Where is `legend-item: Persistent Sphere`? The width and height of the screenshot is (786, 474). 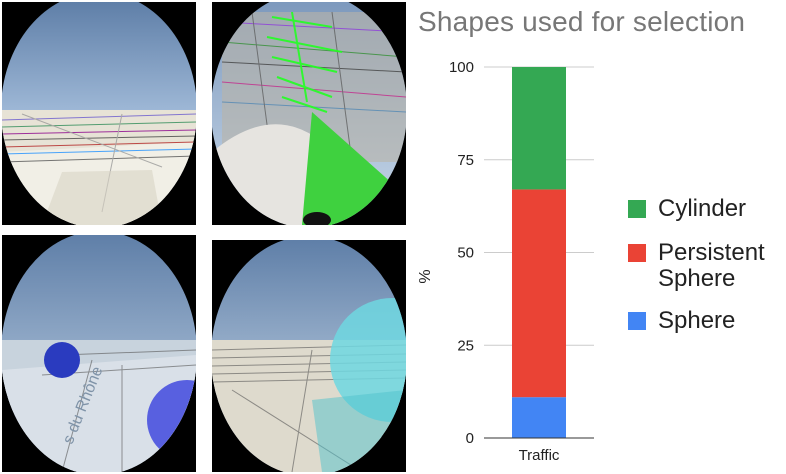 legend-item: Persistent Sphere is located at coordinates (696, 266).